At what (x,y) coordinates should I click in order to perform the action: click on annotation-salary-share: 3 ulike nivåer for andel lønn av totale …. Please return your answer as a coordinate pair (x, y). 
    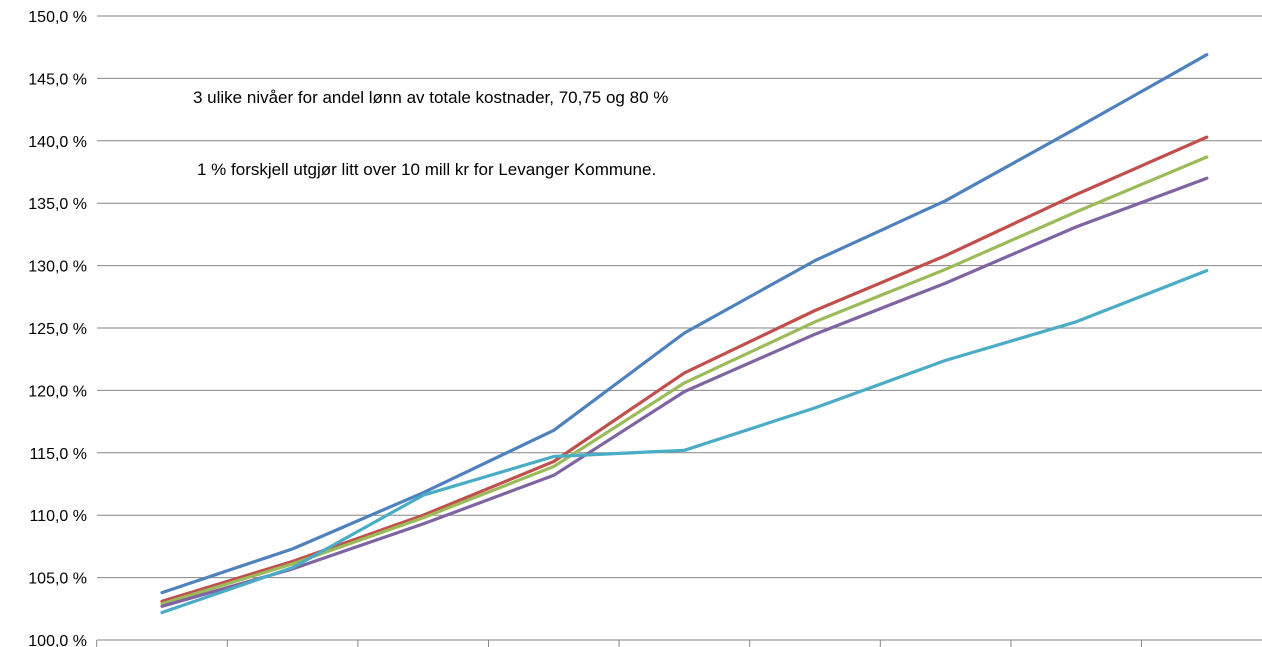
    Looking at the image, I should click on (430, 97).